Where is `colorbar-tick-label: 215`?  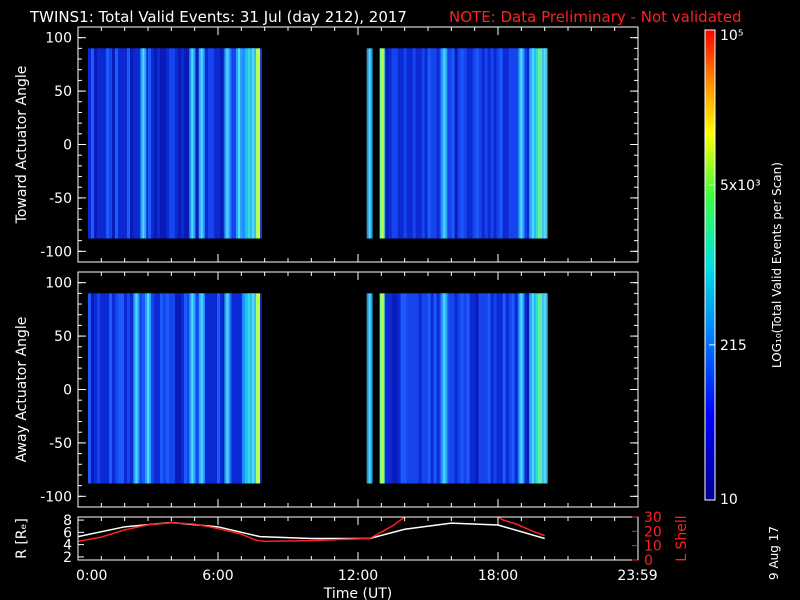 colorbar-tick-label: 215 is located at coordinates (733, 346).